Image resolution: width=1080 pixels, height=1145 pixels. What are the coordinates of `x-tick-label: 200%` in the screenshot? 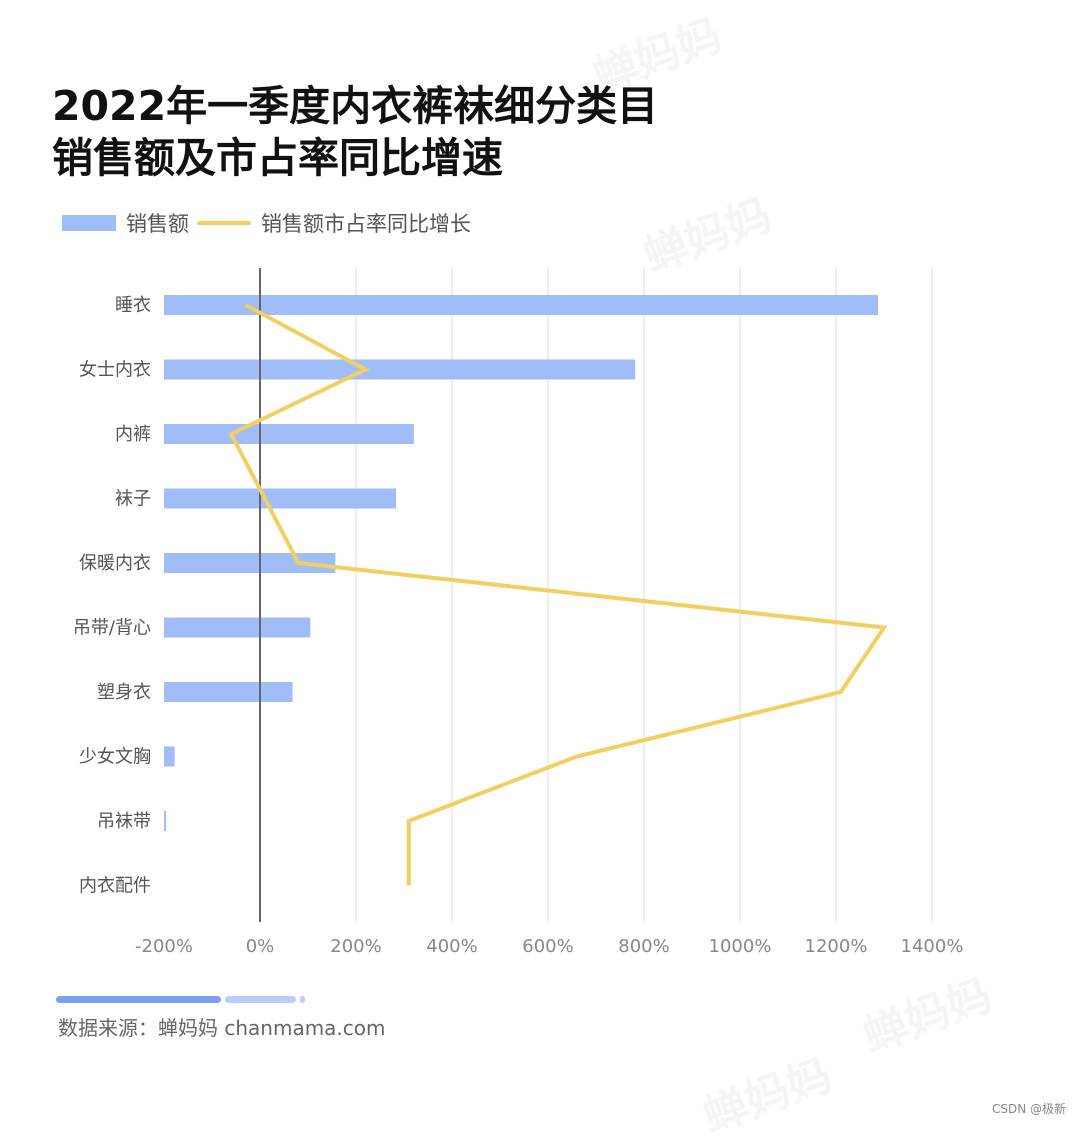 It's located at (355, 946).